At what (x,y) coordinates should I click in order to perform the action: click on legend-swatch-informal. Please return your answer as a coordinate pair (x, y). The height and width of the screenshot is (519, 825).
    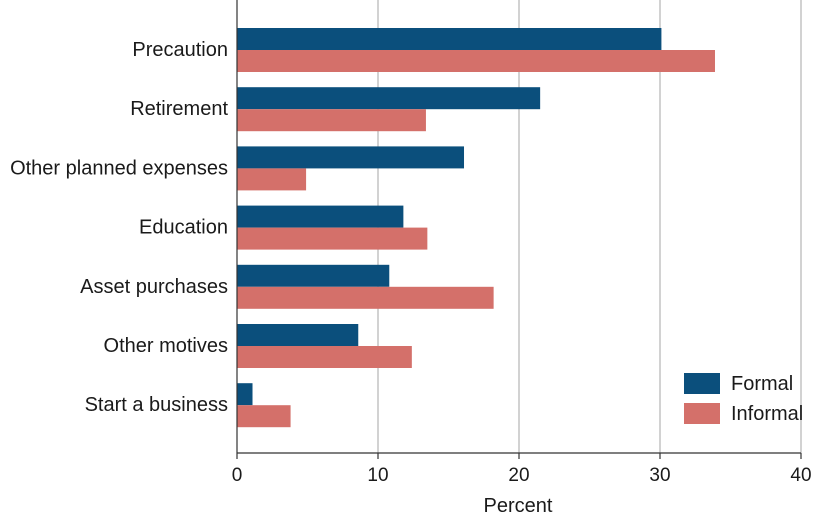
    Looking at the image, I should click on (702, 413).